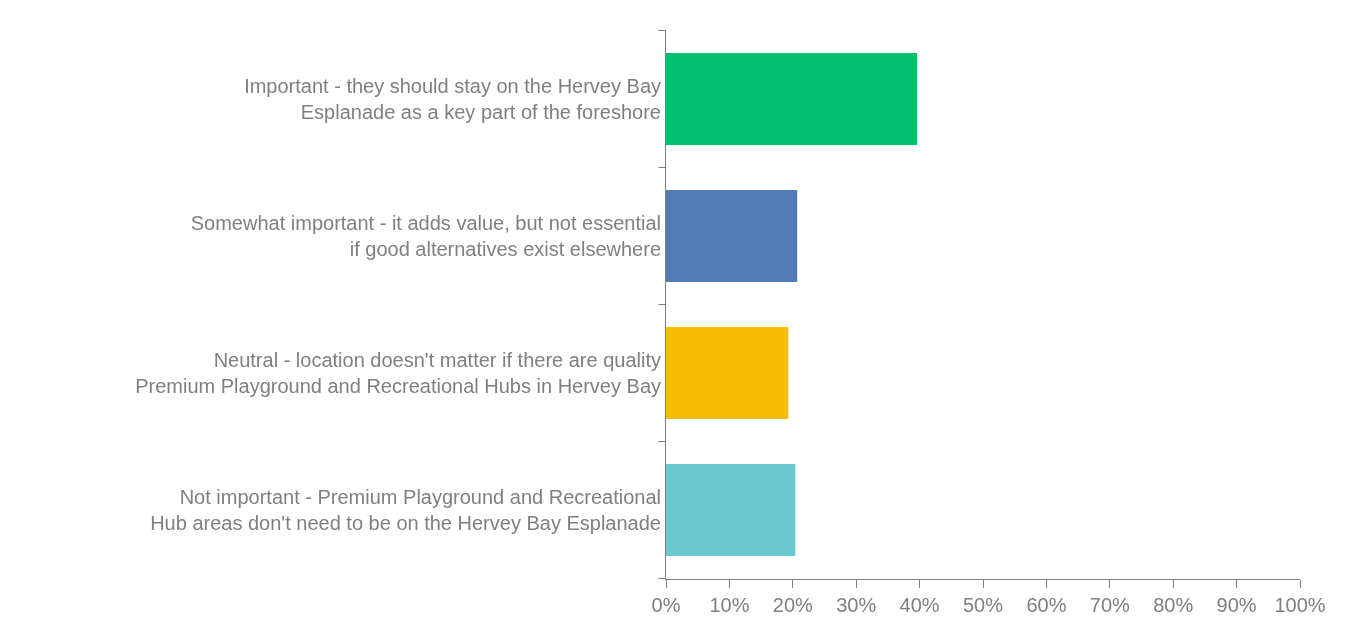 The height and width of the screenshot is (629, 1363). What do you see at coordinates (1236, 605) in the screenshot?
I see `x-tick-label: 90%` at bounding box center [1236, 605].